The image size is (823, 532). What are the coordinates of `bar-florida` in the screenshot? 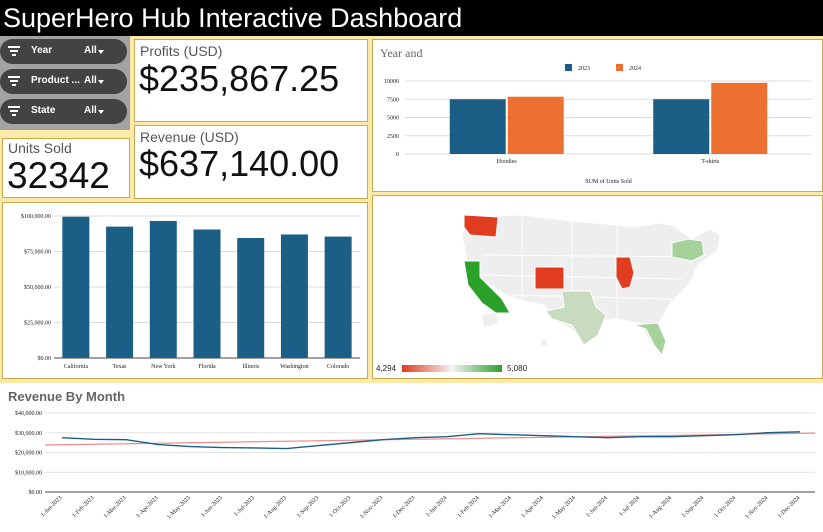 It's located at (207, 293).